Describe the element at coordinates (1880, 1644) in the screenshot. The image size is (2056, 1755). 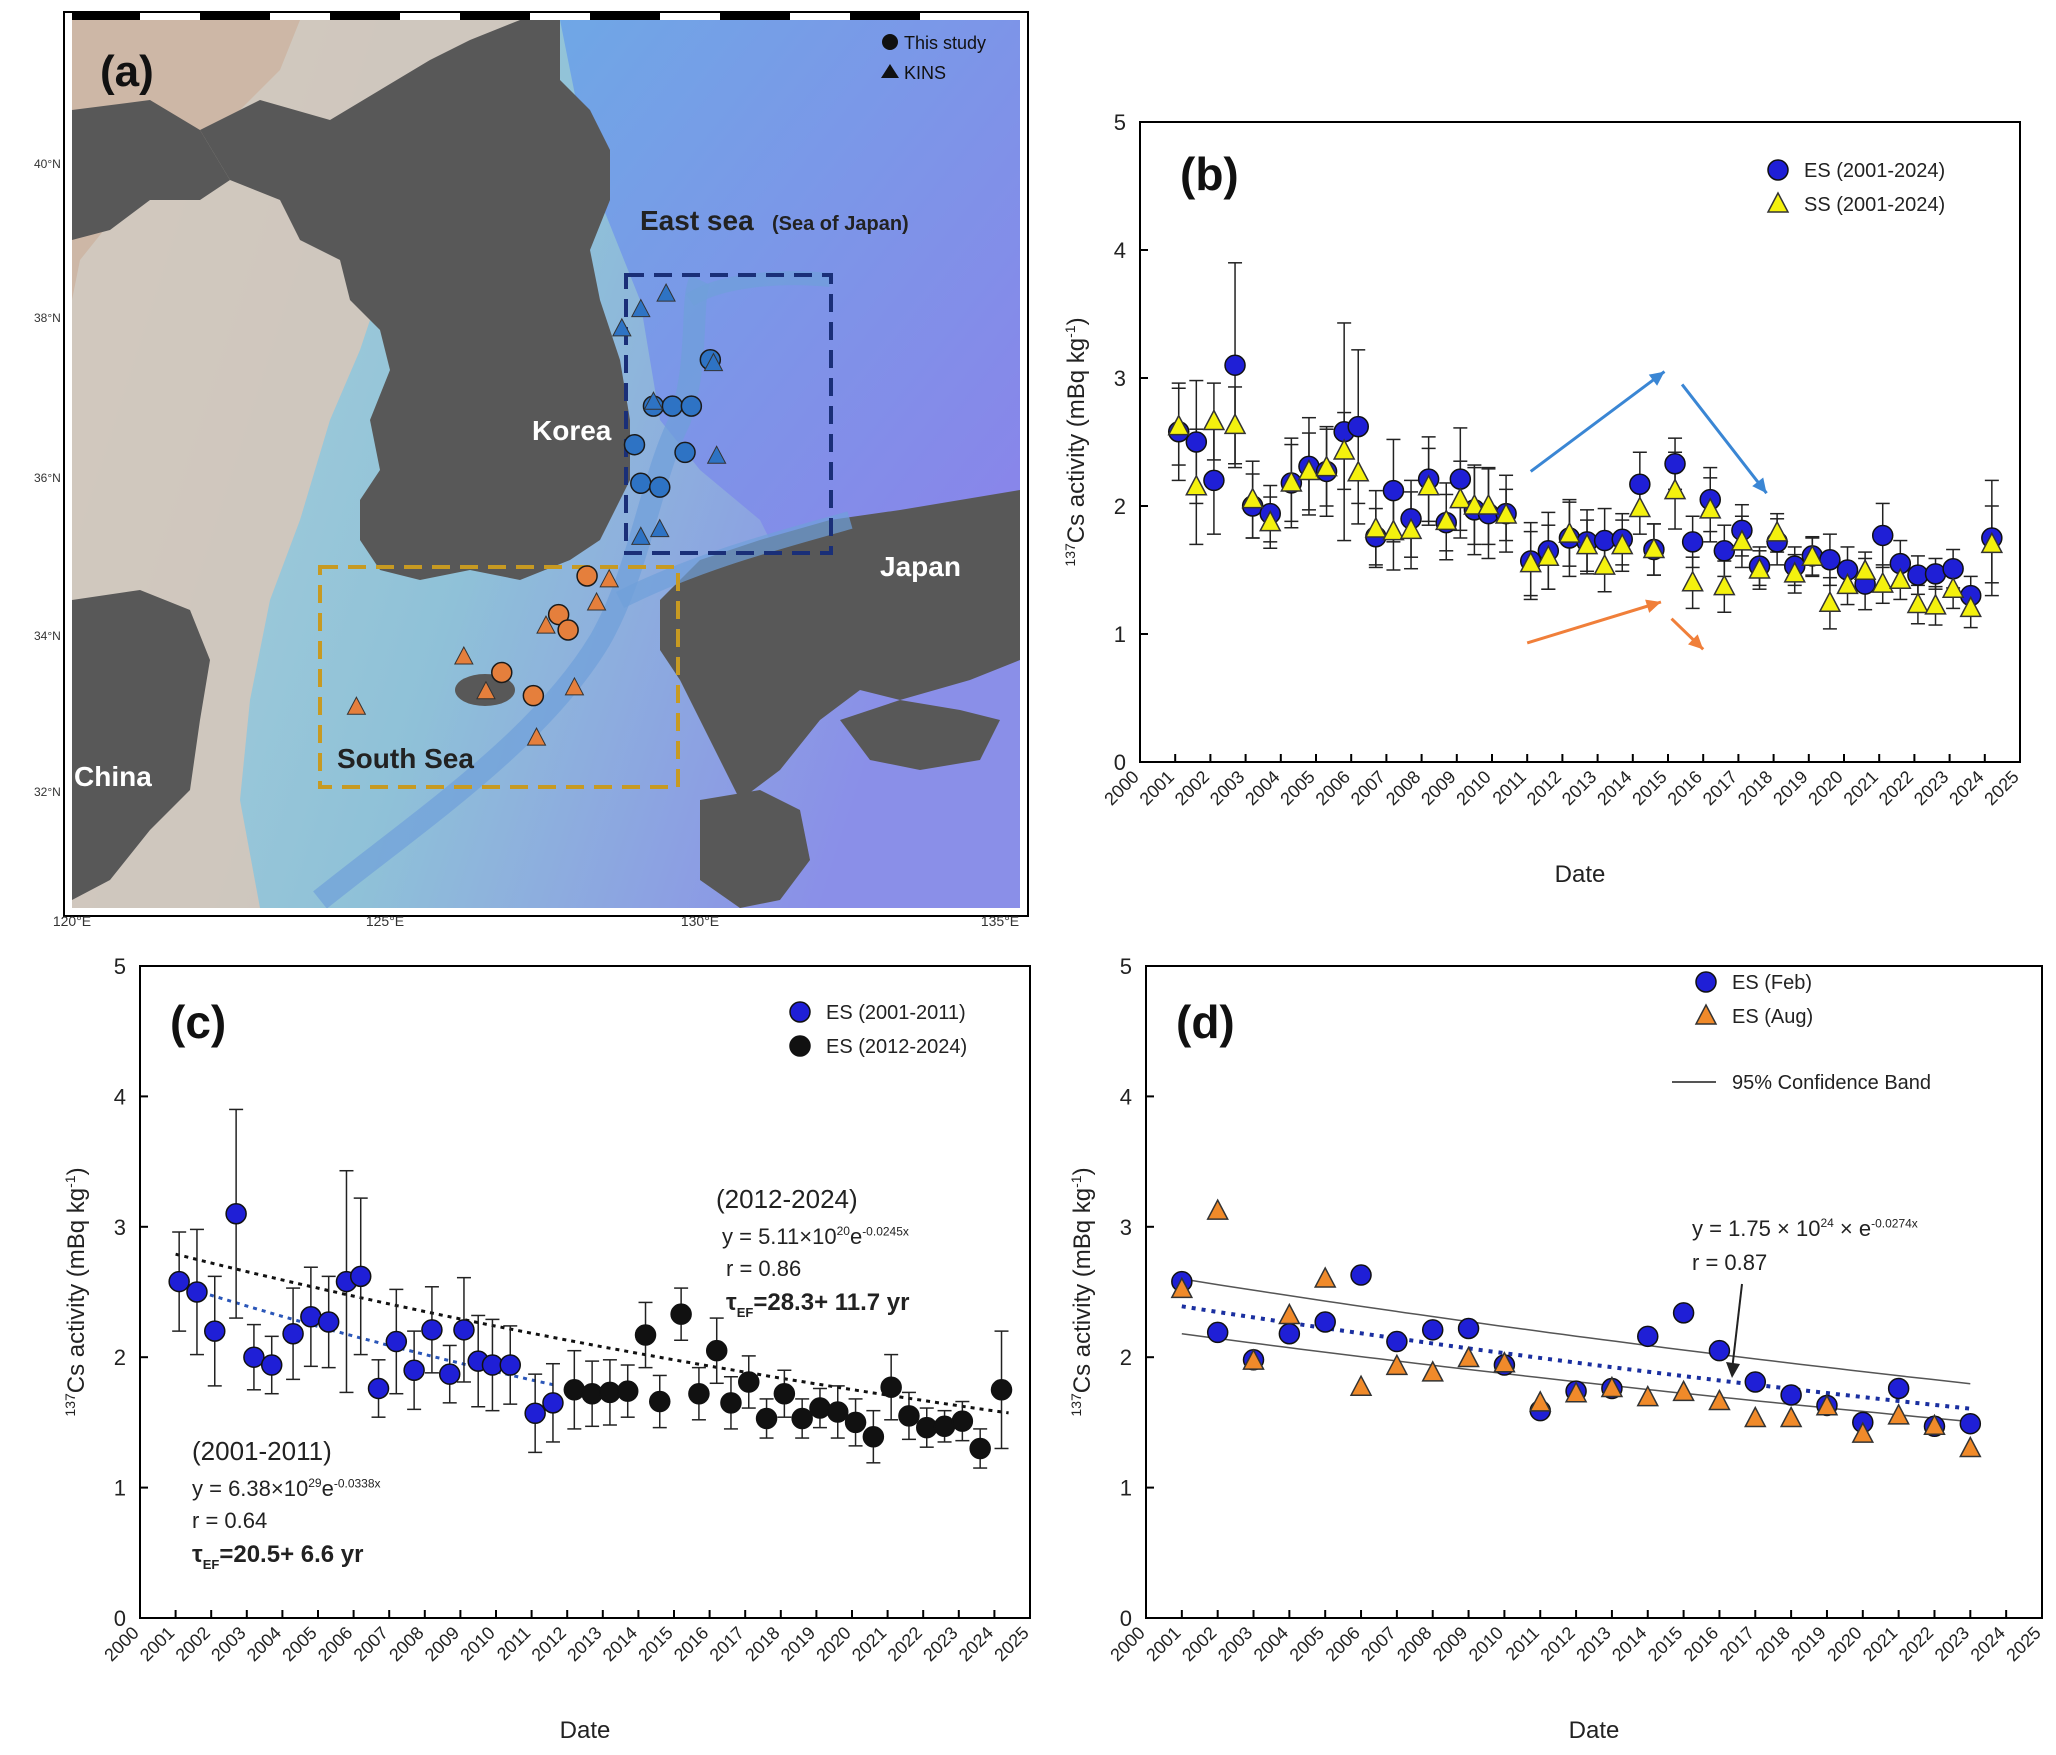
I see `x-tick-label: 2021` at that location.